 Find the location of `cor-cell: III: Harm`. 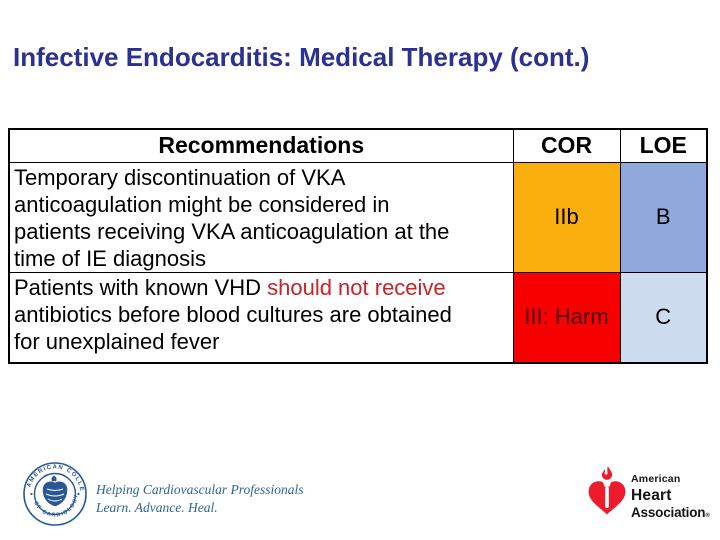

cor-cell: III: Harm is located at coordinates (566, 317).